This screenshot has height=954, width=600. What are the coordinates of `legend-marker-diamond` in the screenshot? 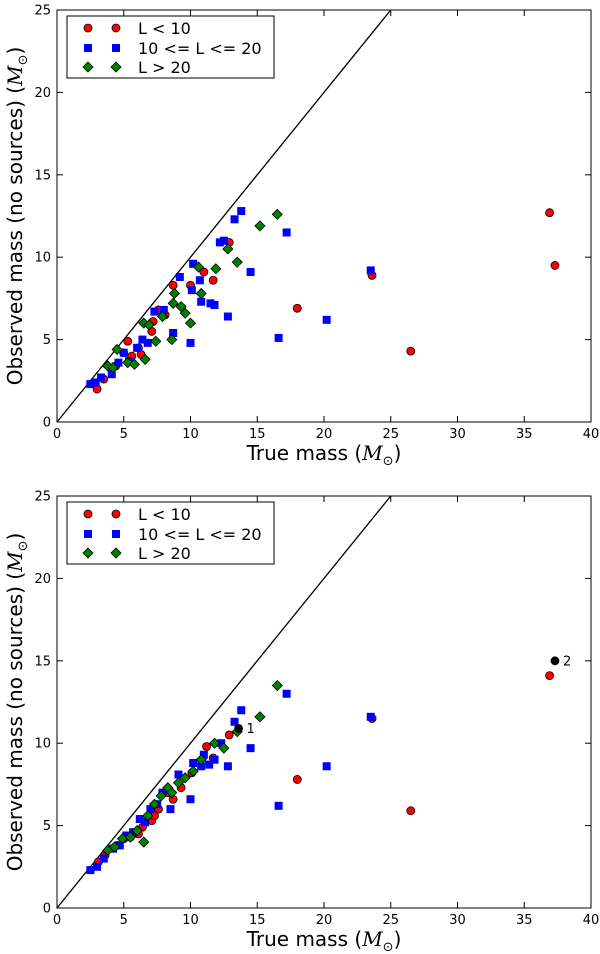 It's located at (102, 553).